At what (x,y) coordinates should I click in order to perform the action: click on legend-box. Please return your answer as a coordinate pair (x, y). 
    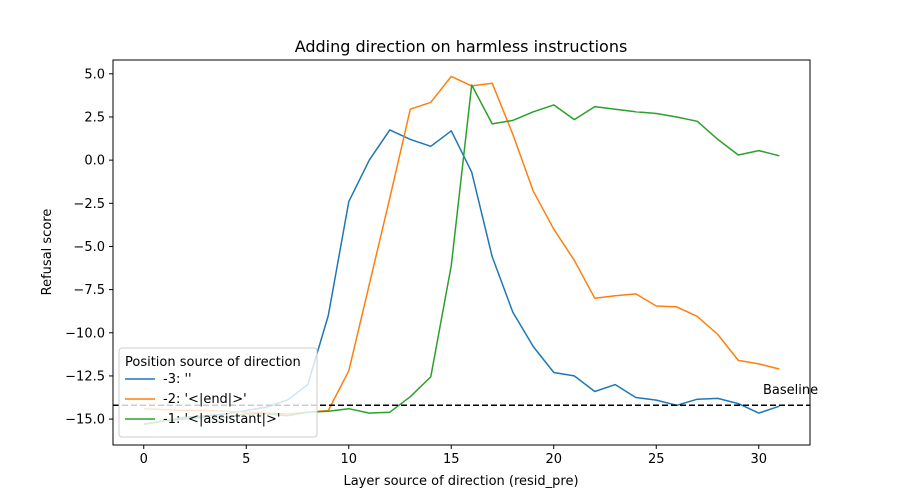
    Looking at the image, I should click on (218, 392).